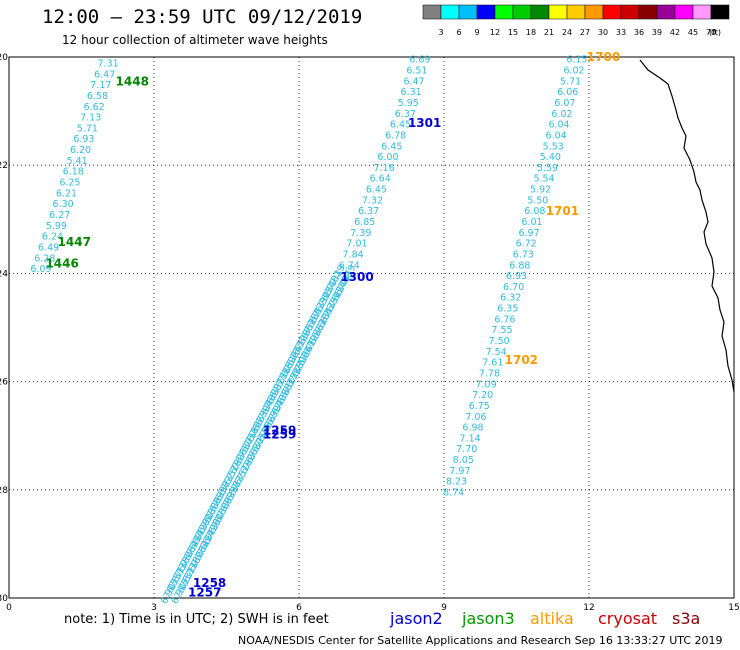  What do you see at coordinates (299, 607) in the screenshot?
I see `x-tick-label: 6` at bounding box center [299, 607].